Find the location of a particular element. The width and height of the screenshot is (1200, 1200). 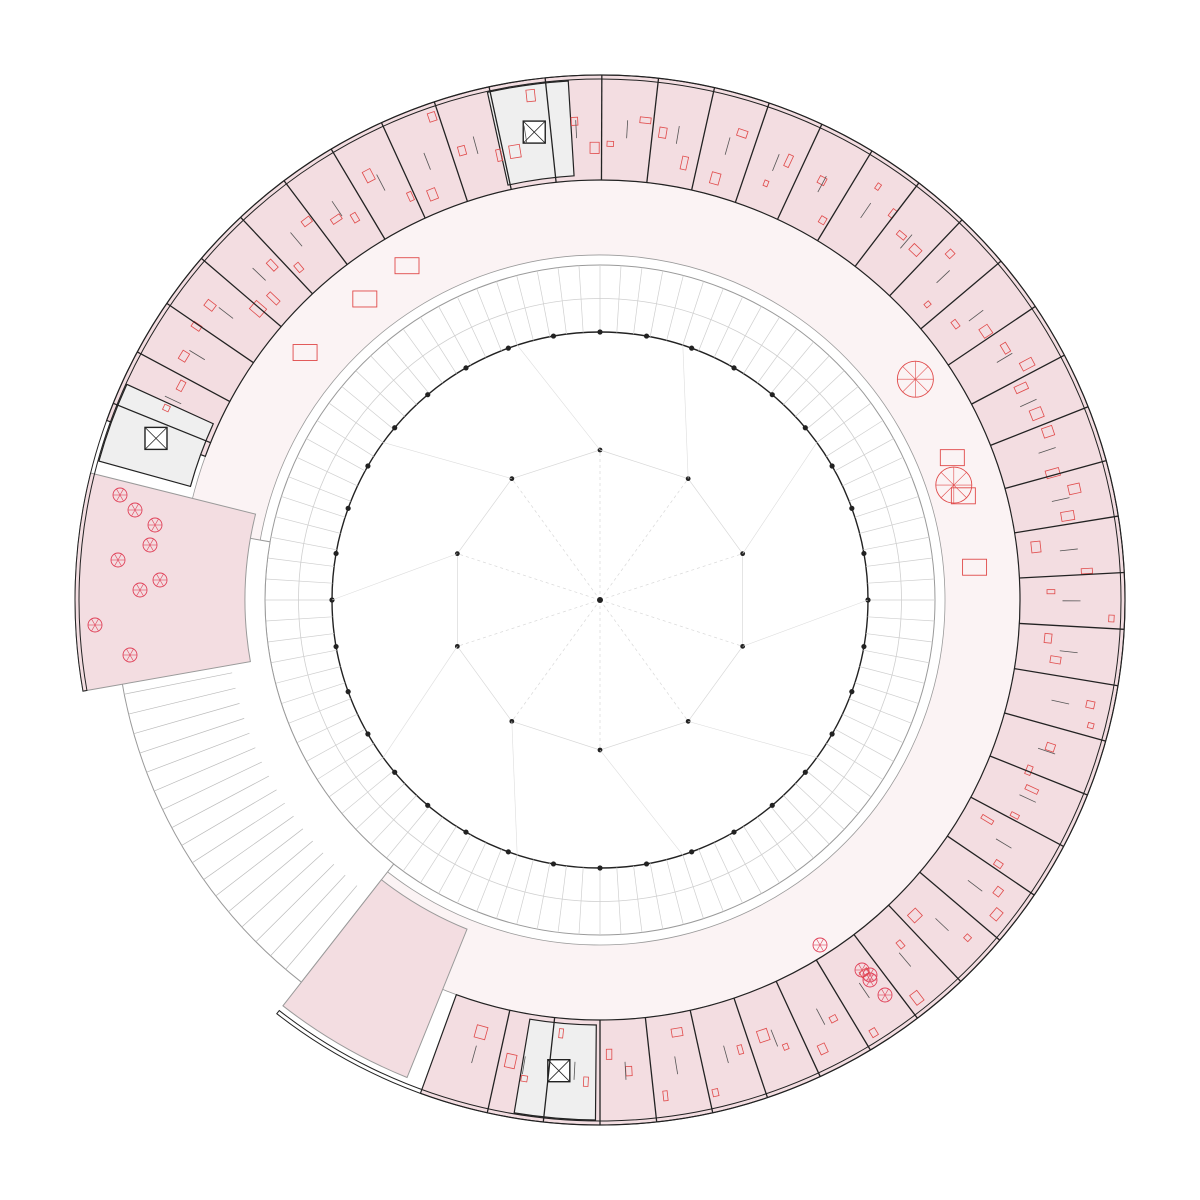

seating-cluster is located at coordinates (963, 496).